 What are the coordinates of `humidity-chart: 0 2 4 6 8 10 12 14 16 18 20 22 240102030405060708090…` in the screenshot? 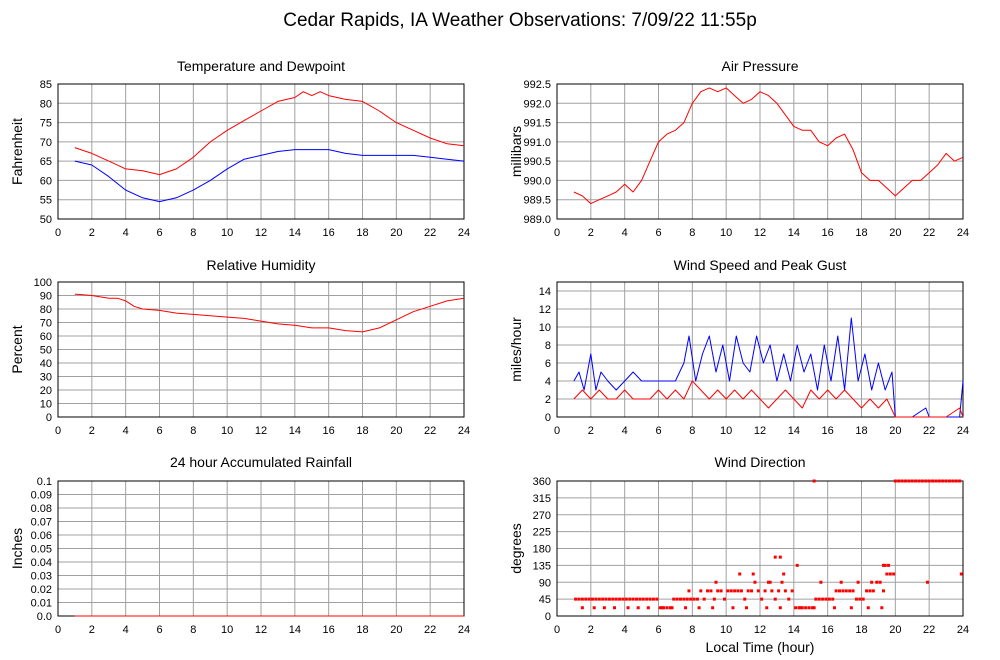 It's located at (239, 347).